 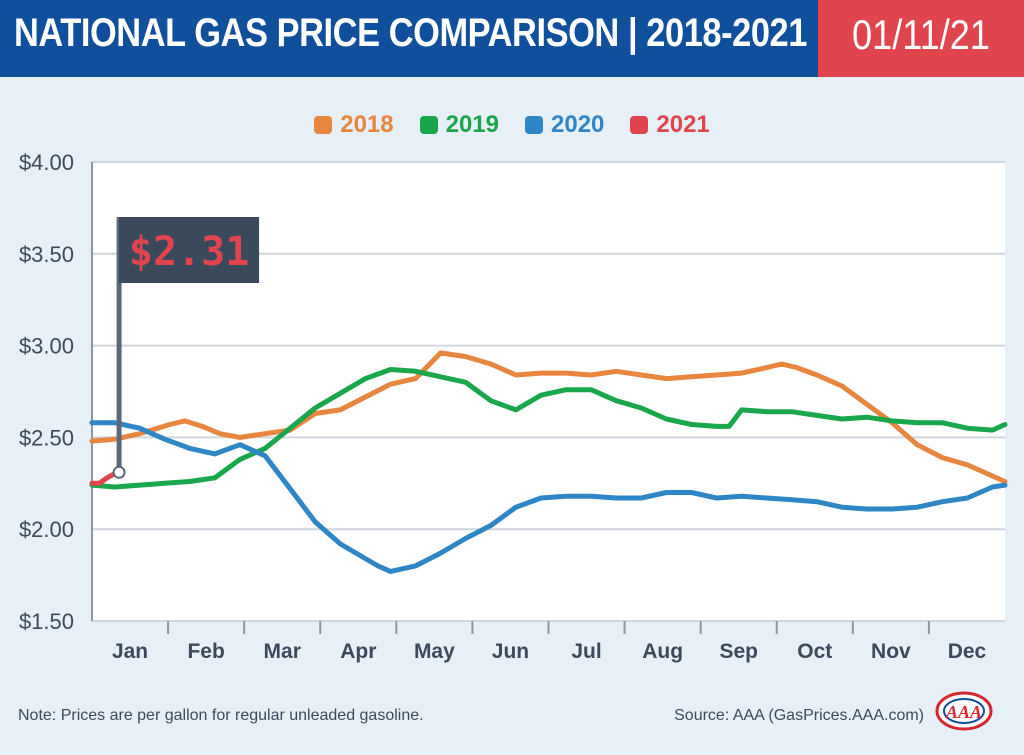 I want to click on legend-label: 2019, so click(x=472, y=124).